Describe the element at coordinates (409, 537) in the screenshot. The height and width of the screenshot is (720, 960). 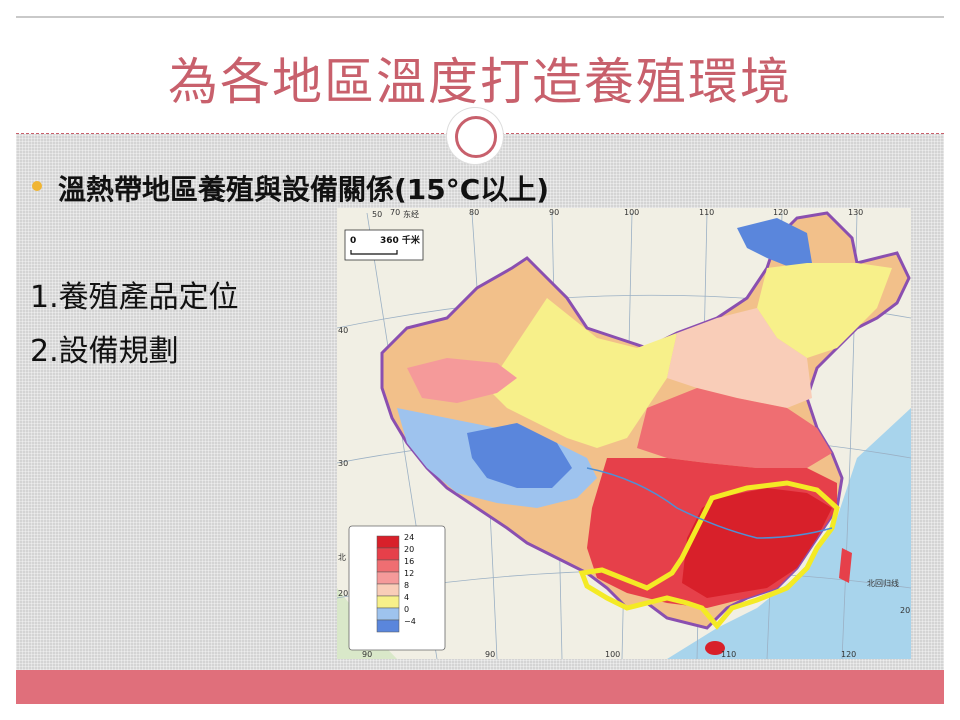
I see `legend-label: 24` at that location.